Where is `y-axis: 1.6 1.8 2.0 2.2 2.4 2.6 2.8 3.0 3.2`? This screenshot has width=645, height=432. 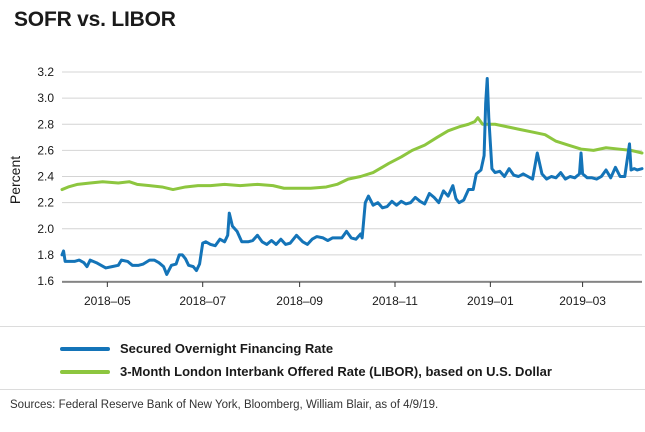
y-axis: 1.6 1.8 2.0 2.2 2.4 2.6 2.8 3.0 3.2 is located at coordinates (45, 176).